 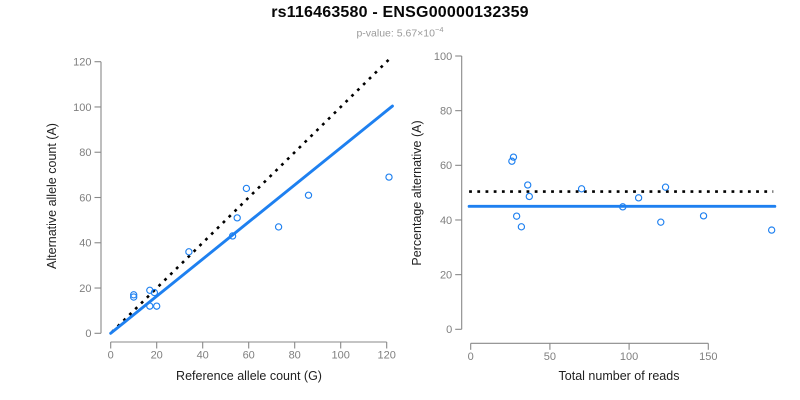 I want to click on right-yaxis-title: Percentage alternative (A), so click(x=417, y=192).